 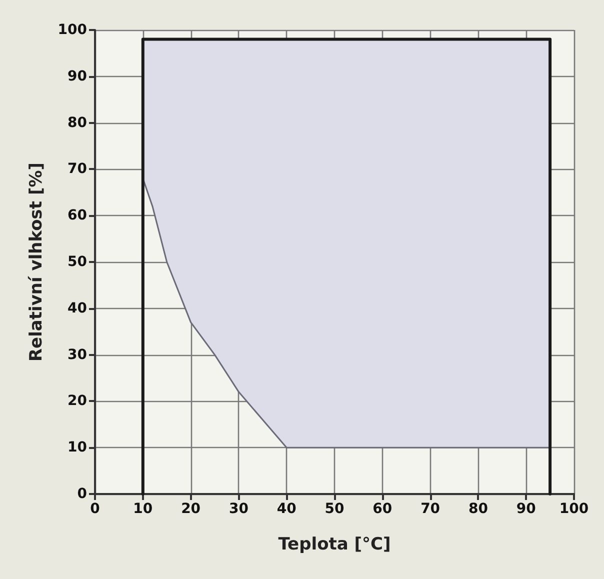 I want to click on x-tick-label: 90, so click(x=526, y=509).